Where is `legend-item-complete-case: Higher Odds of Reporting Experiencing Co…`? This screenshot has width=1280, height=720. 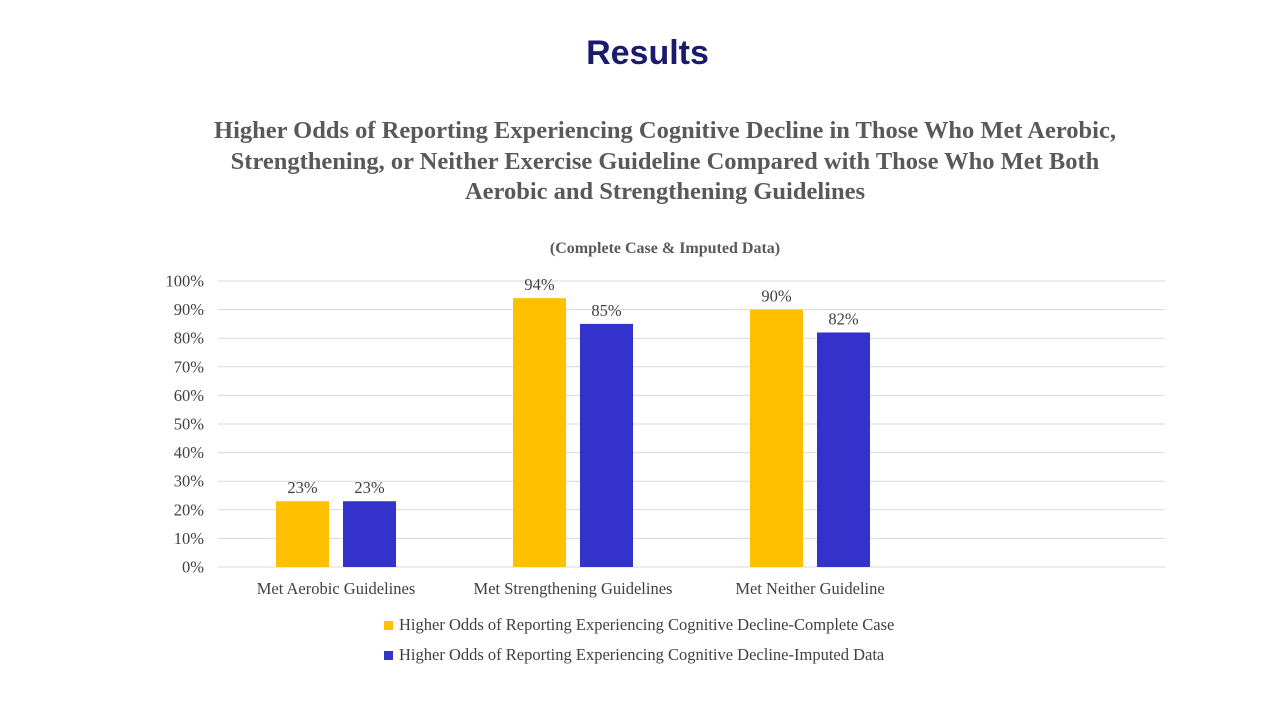 legend-item-complete-case: Higher Odds of Reporting Experiencing Co… is located at coordinates (639, 625).